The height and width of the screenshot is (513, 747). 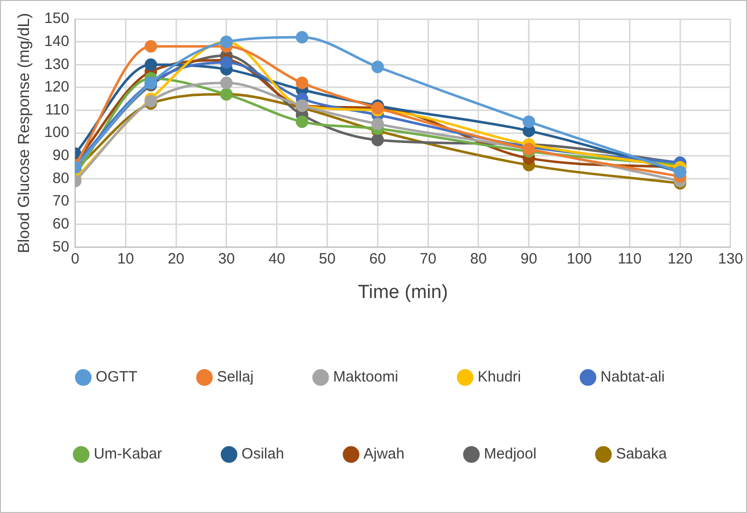 I want to click on y-tick-label: 70, so click(x=61, y=201).